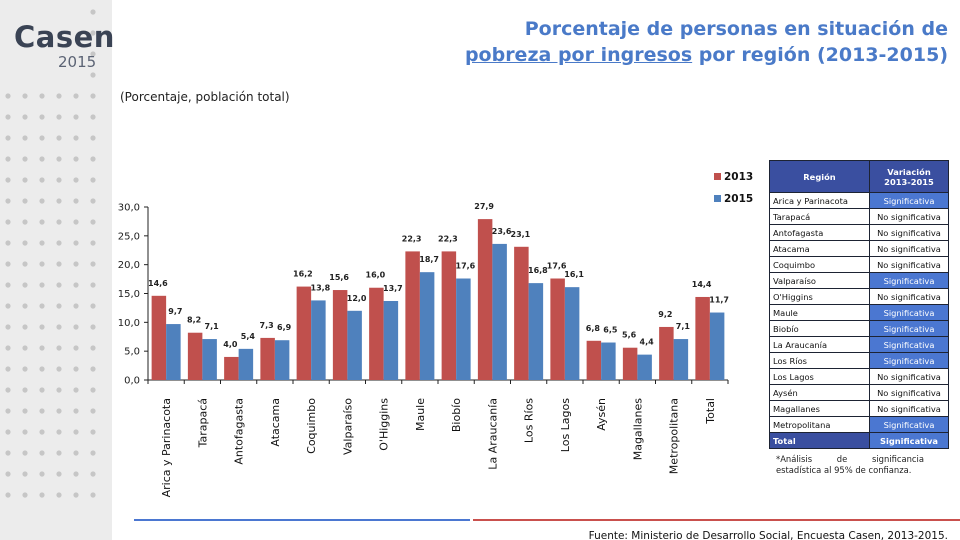 The height and width of the screenshot is (540, 960). What do you see at coordinates (859, 264) in the screenshot?
I see `table-row: Coquimbo No significativa` at bounding box center [859, 264].